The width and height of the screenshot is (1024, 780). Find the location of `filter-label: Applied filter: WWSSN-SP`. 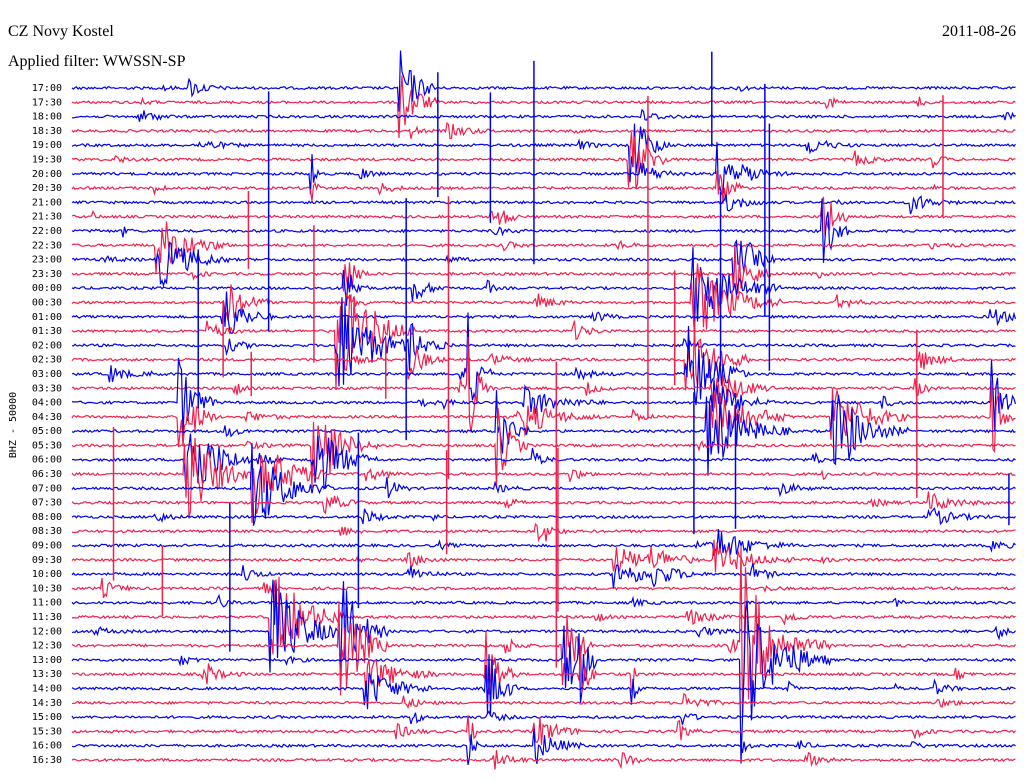

filter-label: Applied filter: WWSSN-SP is located at coordinates (97, 61).